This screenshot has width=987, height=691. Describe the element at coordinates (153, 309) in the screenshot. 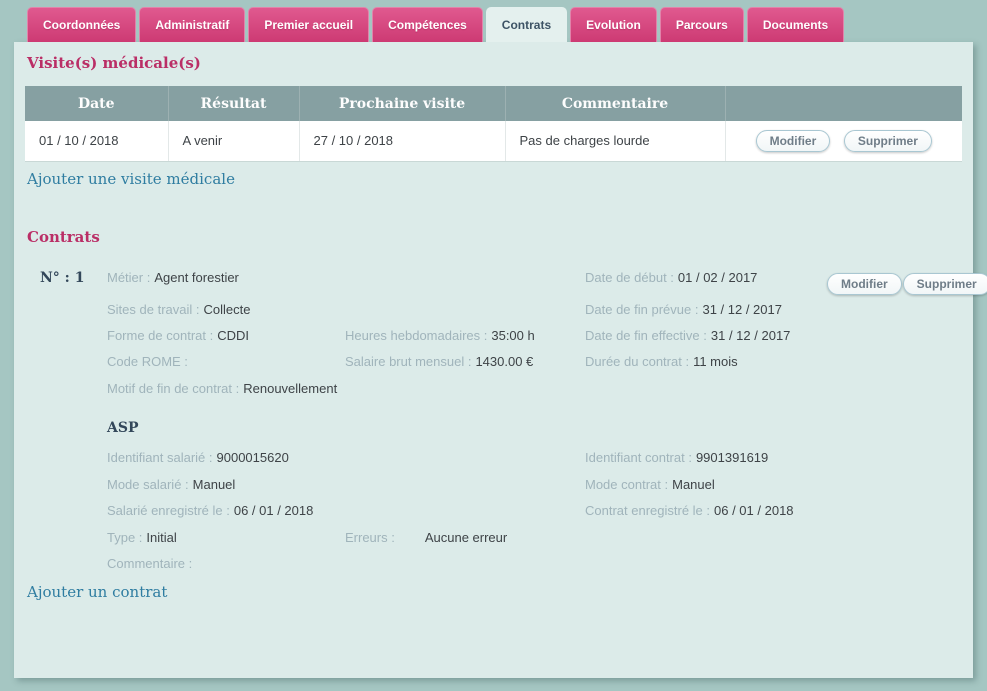

I see `field-sites-label: Sites de travail :` at that location.